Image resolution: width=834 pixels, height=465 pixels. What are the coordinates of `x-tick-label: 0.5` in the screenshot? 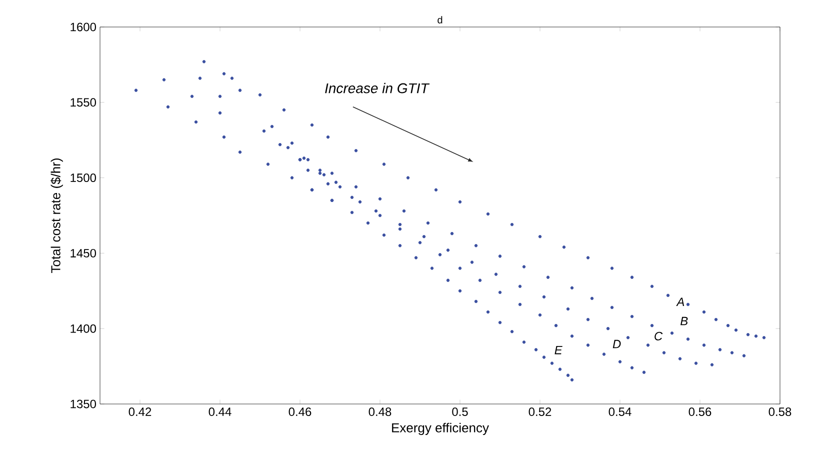 It's located at (460, 412).